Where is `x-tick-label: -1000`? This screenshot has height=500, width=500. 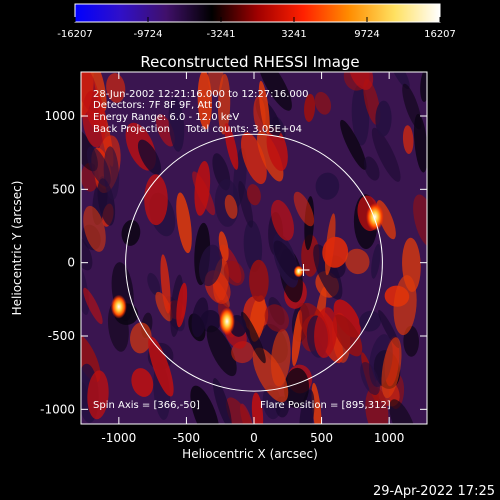
x-tick-label: -1000 is located at coordinates (118, 438).